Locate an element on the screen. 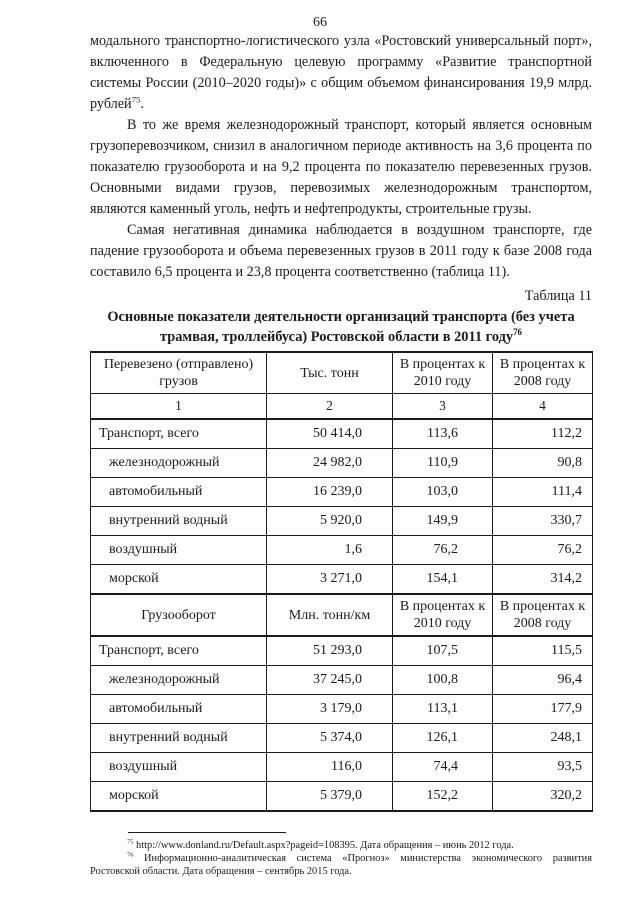 This screenshot has width=640, height=905. value-cell: 96,4 is located at coordinates (542, 680).